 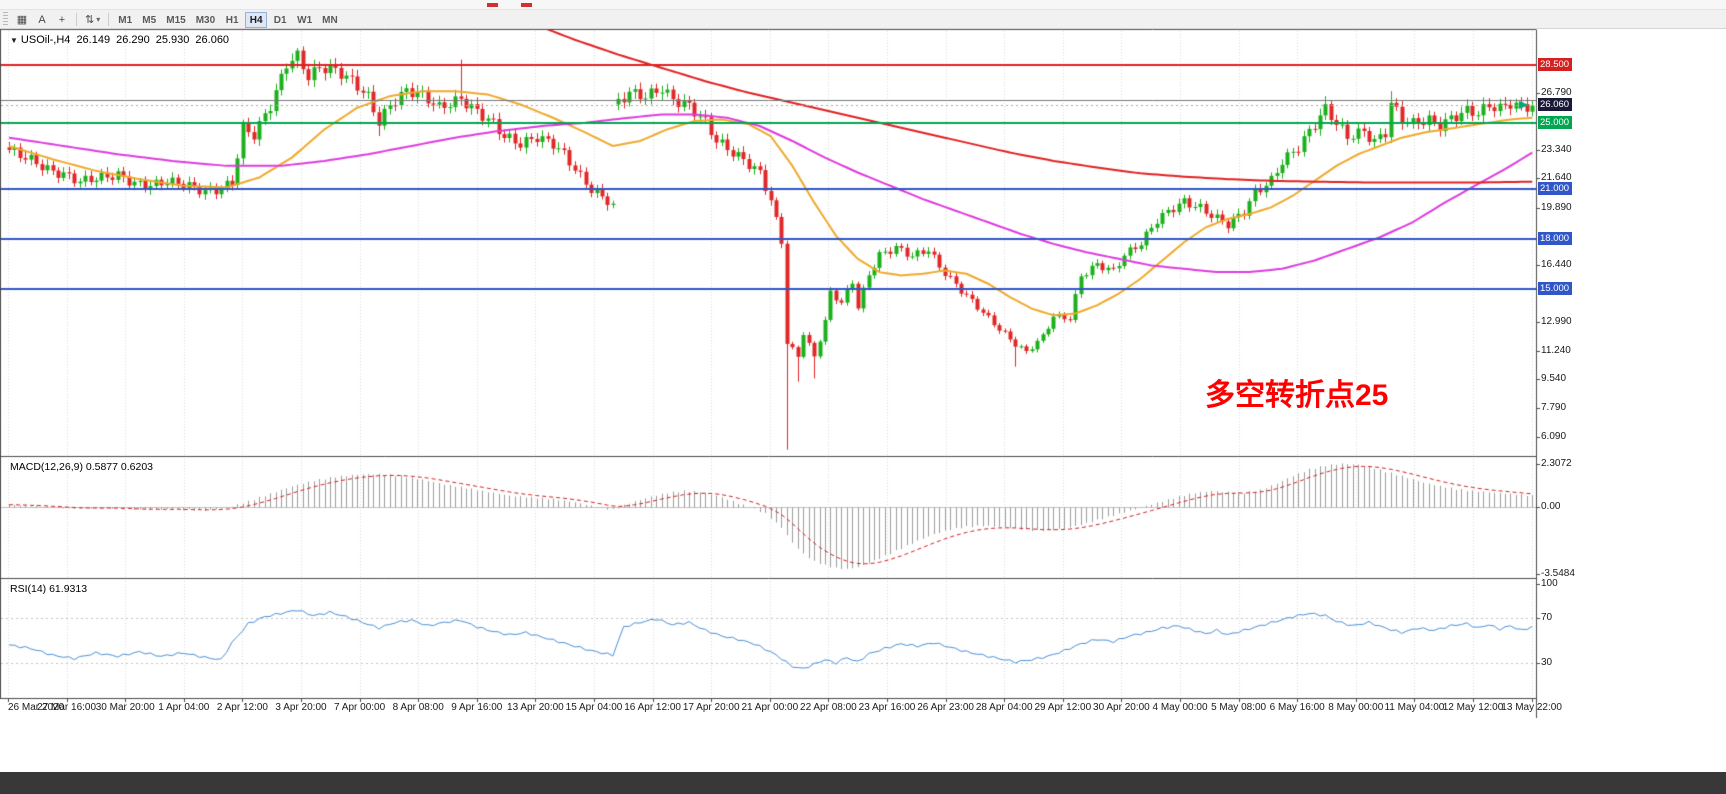 I want to click on timeframe-button-h4: H4, so click(x=256, y=20).